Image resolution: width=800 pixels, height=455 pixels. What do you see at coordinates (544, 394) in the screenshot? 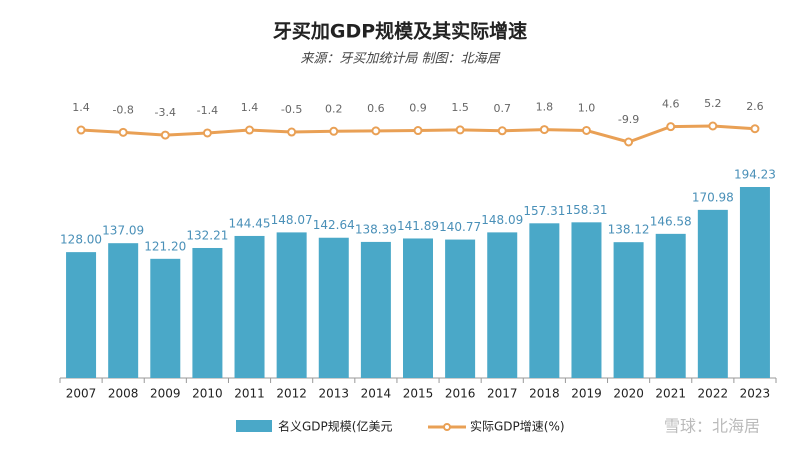
I see `x-tick-label: 2018` at bounding box center [544, 394].